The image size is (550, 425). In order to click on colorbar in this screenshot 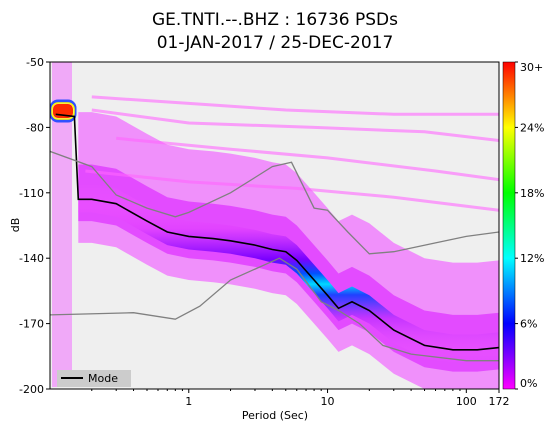, I will do `click(509, 225)`.